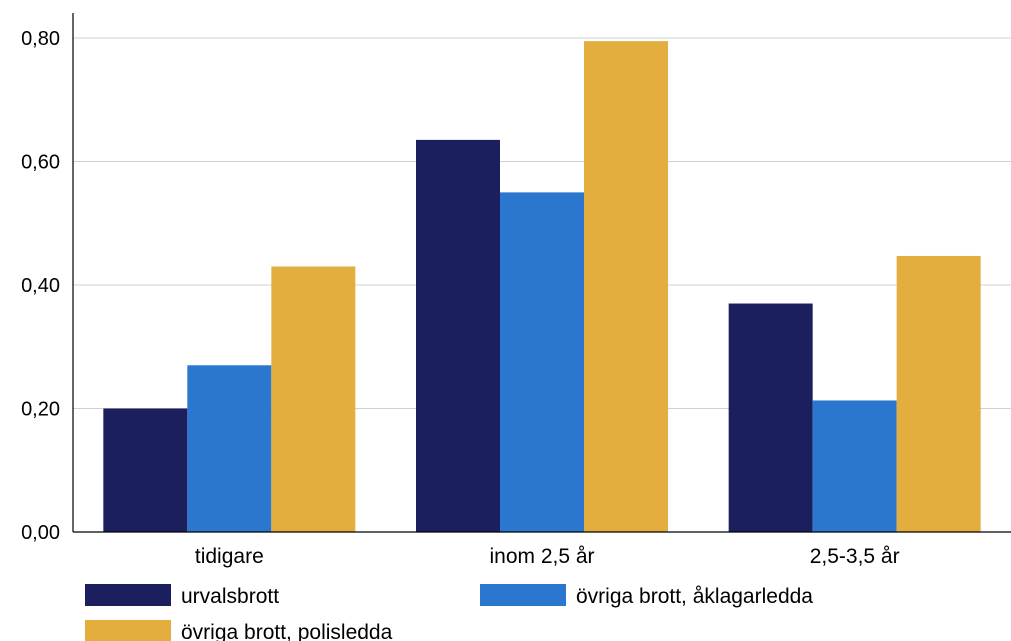 This screenshot has width=1011, height=641. I want to click on legend-label: övriga brott, polisledda, so click(287, 631).